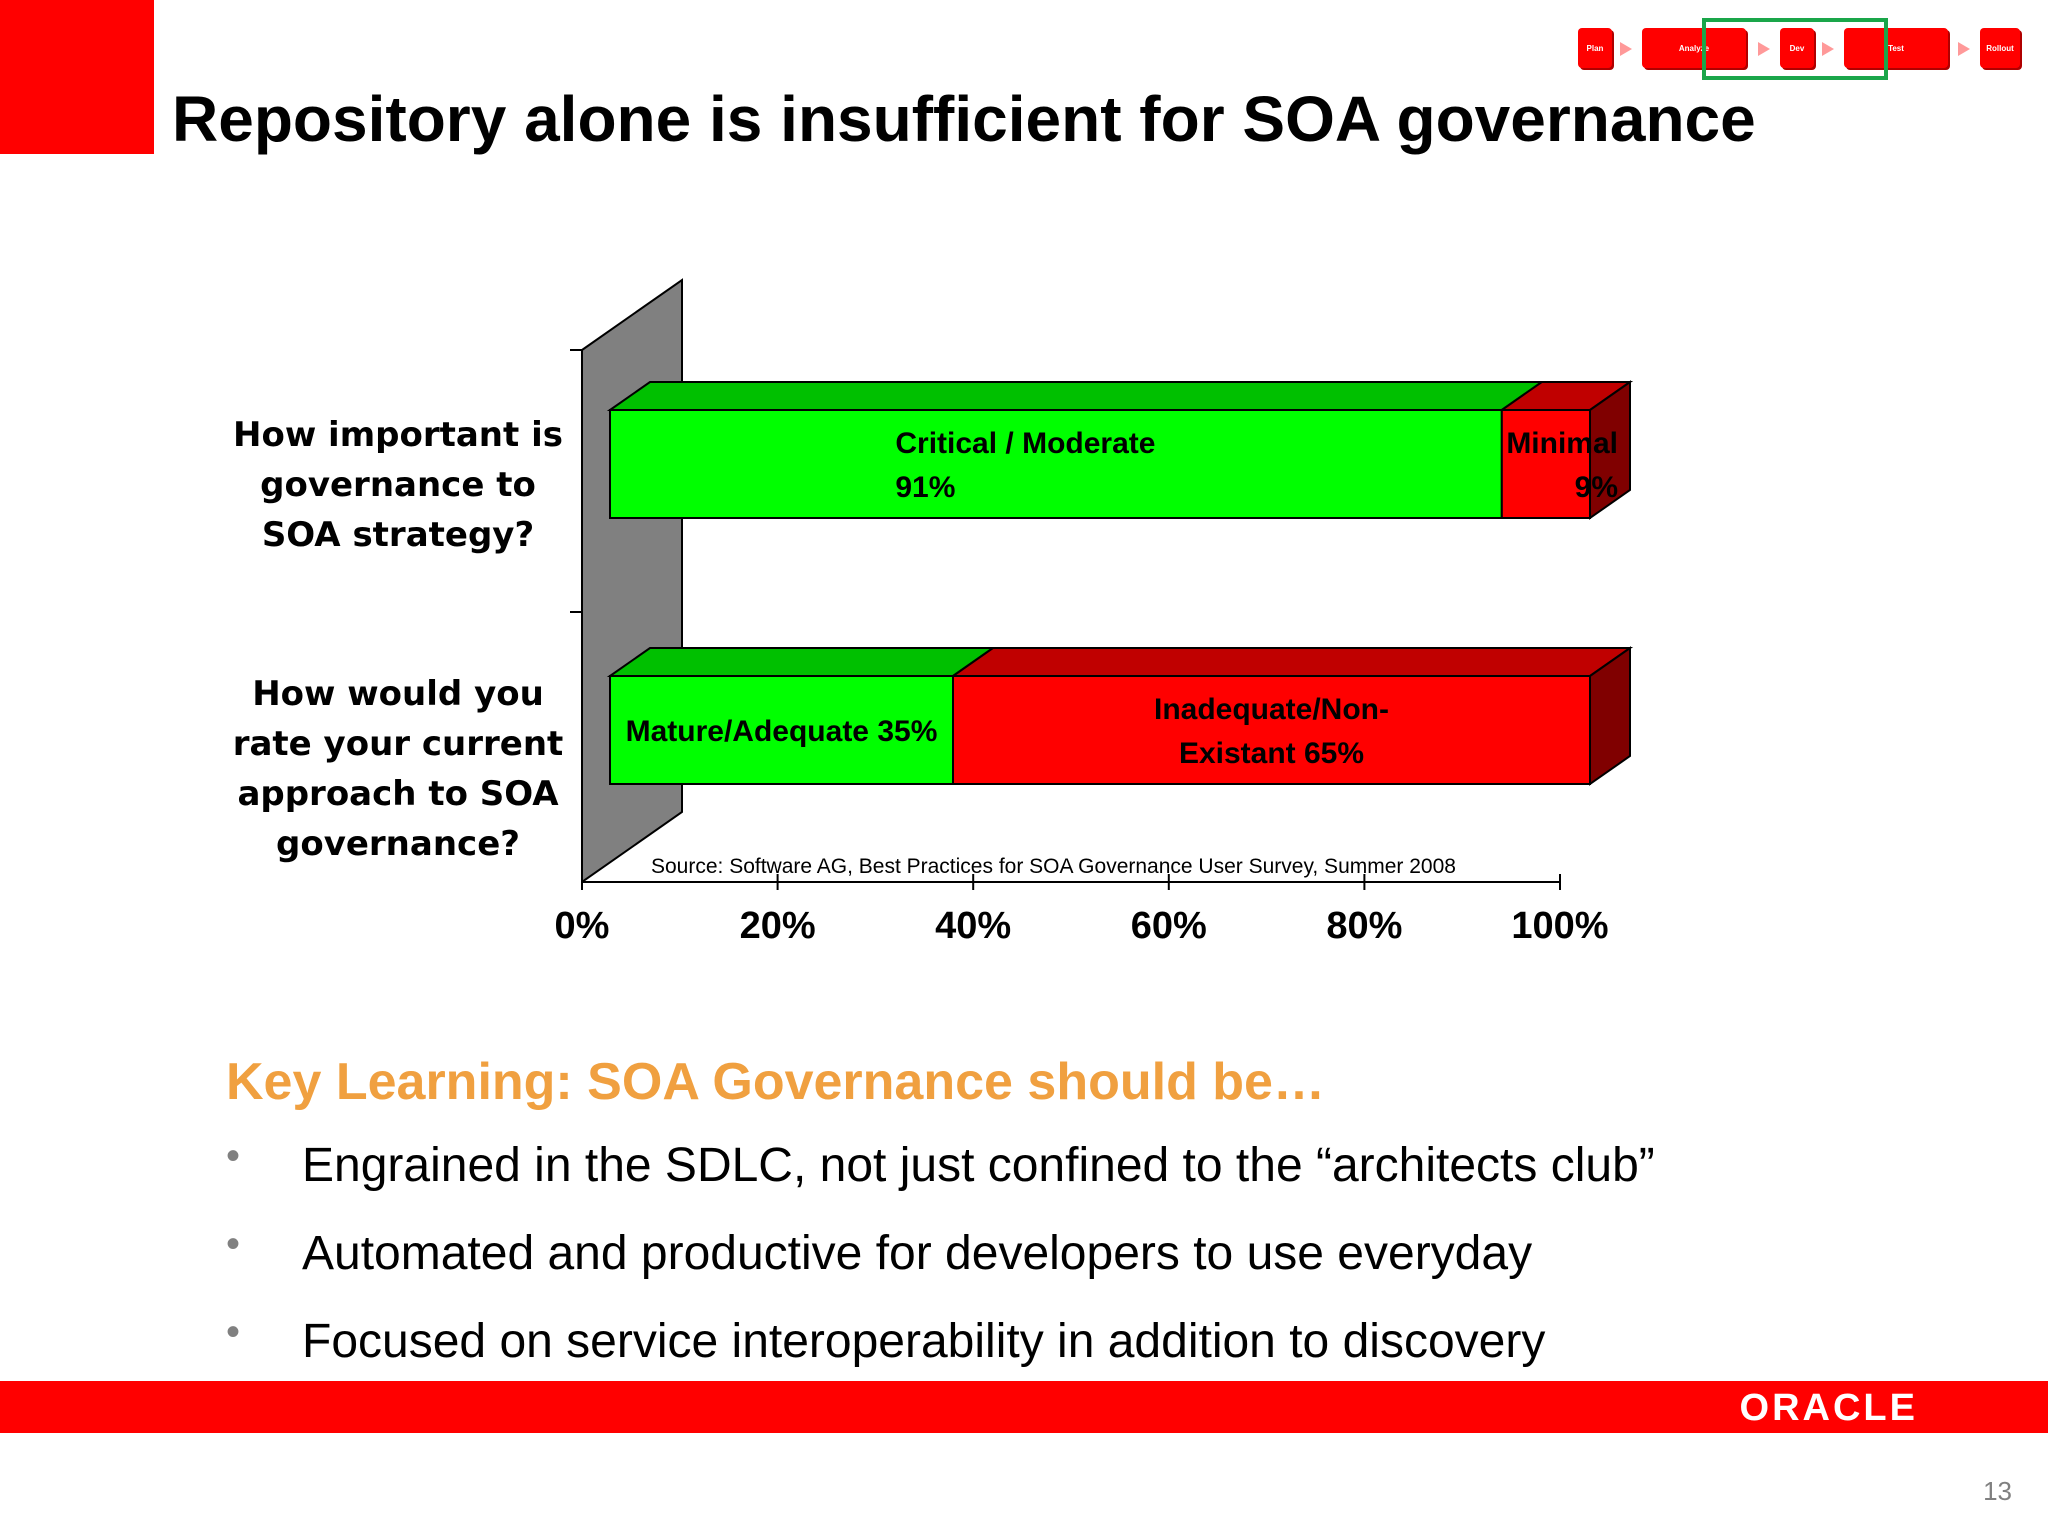  Describe the element at coordinates (973, 926) in the screenshot. I see `x-tick-label: 40%` at that location.